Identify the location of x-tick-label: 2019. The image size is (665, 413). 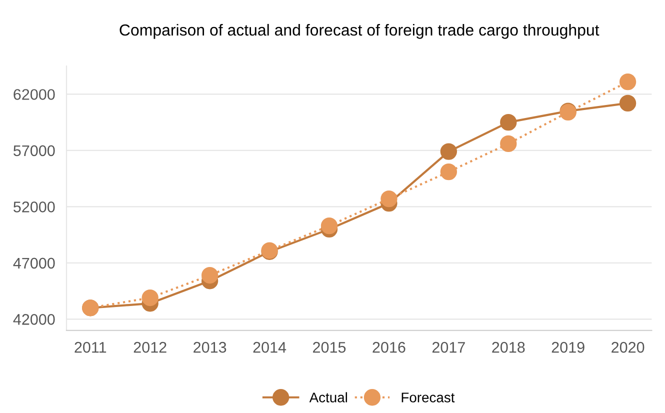
(568, 347).